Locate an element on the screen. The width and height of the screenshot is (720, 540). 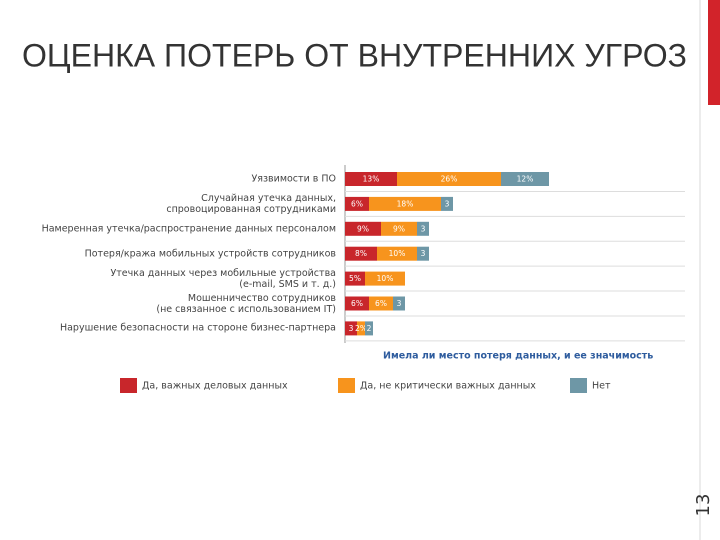
value-label: 18% is located at coordinates (405, 203).